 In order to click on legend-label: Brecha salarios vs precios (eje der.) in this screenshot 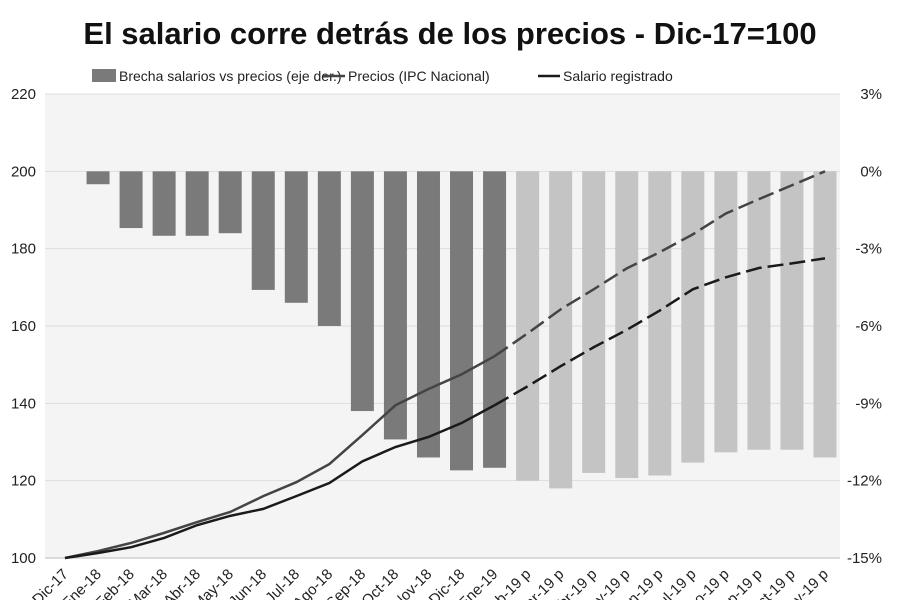, I will do `click(230, 76)`.